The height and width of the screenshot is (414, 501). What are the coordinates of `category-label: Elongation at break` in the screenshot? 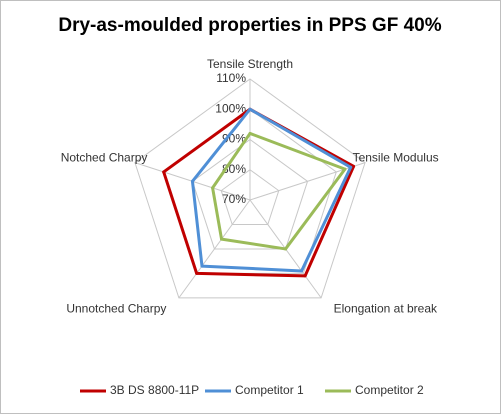 It's located at (386, 308).